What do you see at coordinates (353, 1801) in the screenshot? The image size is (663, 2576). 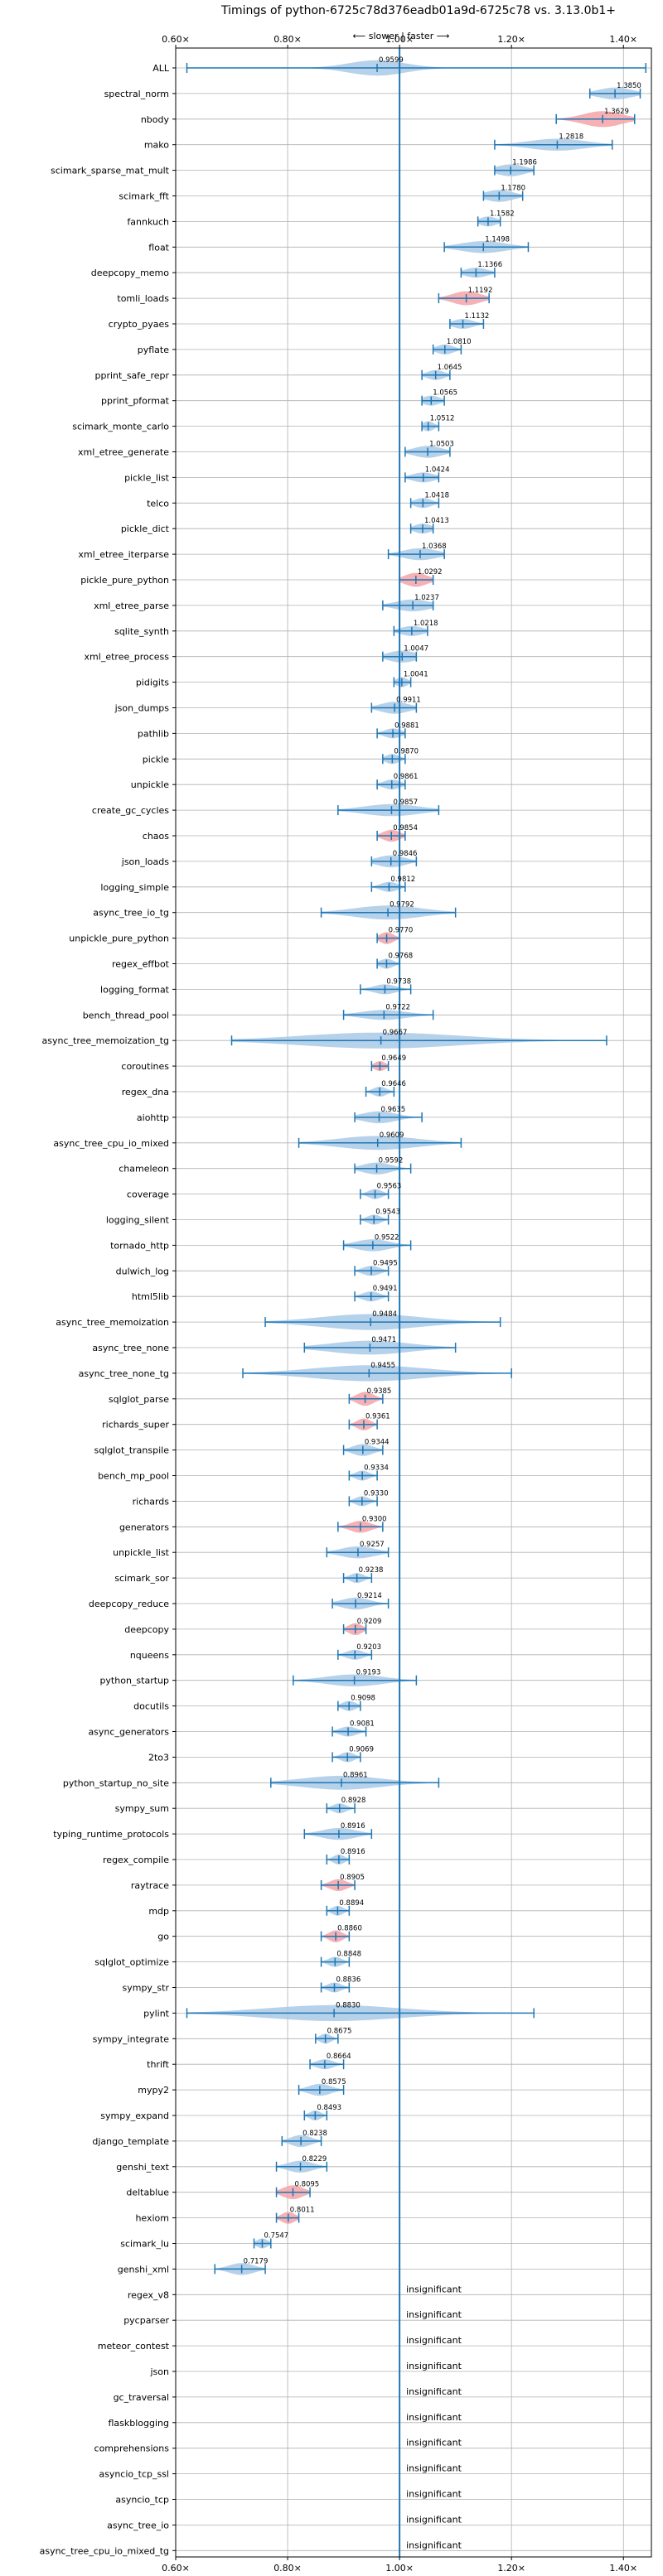 I see `value-label: 0.8928` at bounding box center [353, 1801].